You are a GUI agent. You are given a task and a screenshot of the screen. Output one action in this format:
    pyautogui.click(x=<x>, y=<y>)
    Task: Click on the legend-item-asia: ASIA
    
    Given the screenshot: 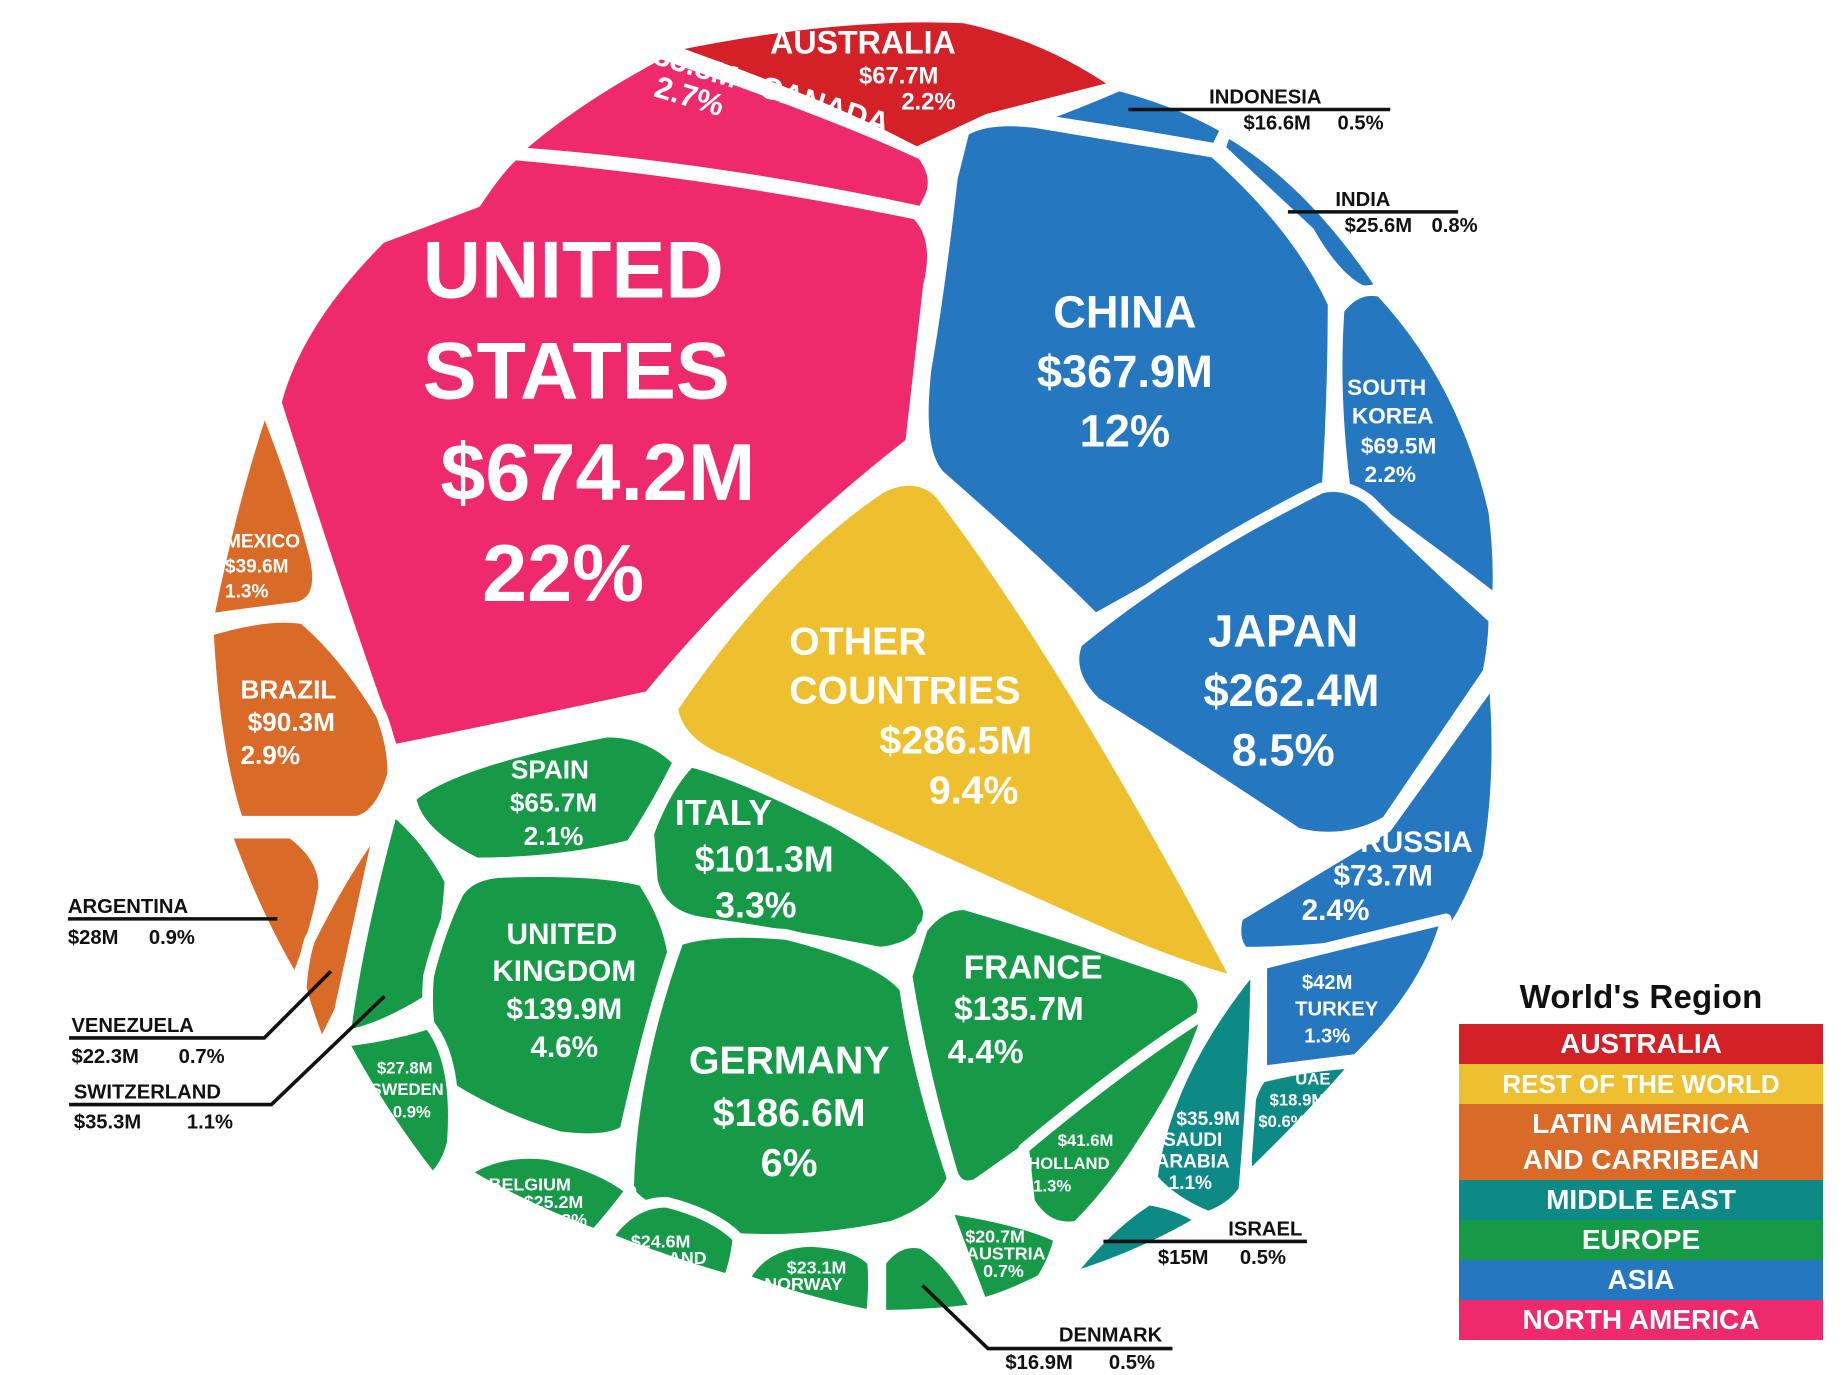 What is the action you would take?
    pyautogui.click(x=1641, y=1280)
    